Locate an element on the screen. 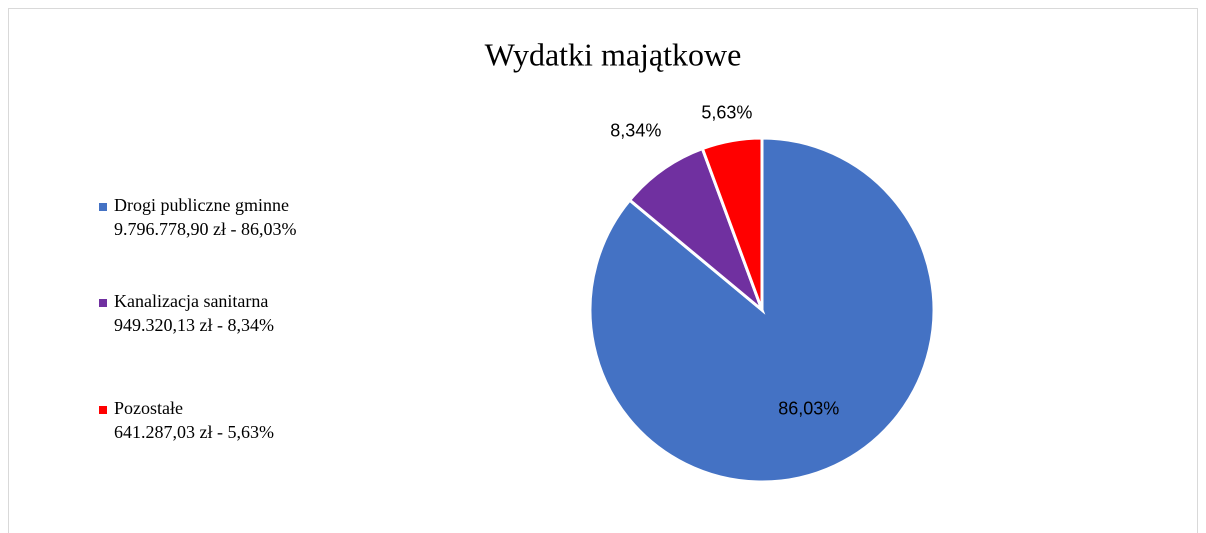  legend-label: Kanalizacja sanitarna is located at coordinates (191, 301).